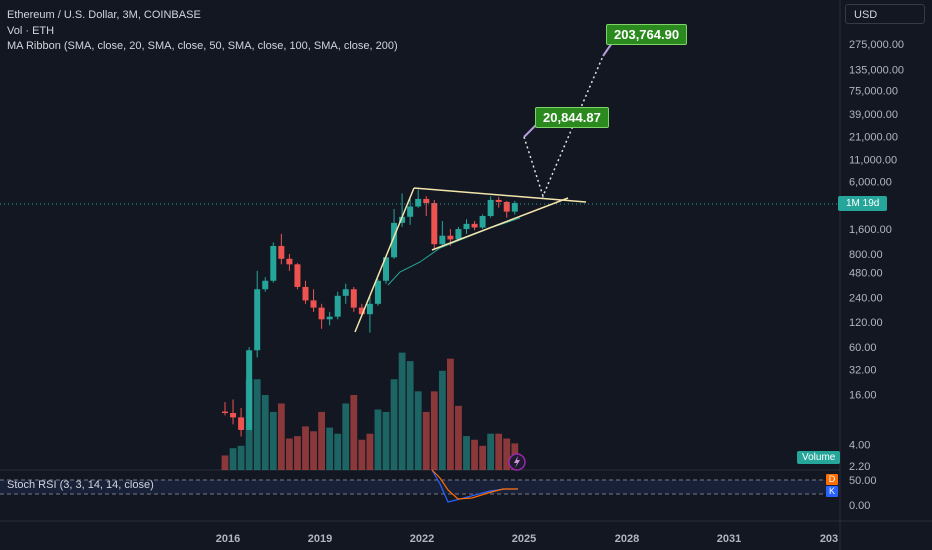 The height and width of the screenshot is (550, 932). I want to click on projection-path, so click(563, 127).